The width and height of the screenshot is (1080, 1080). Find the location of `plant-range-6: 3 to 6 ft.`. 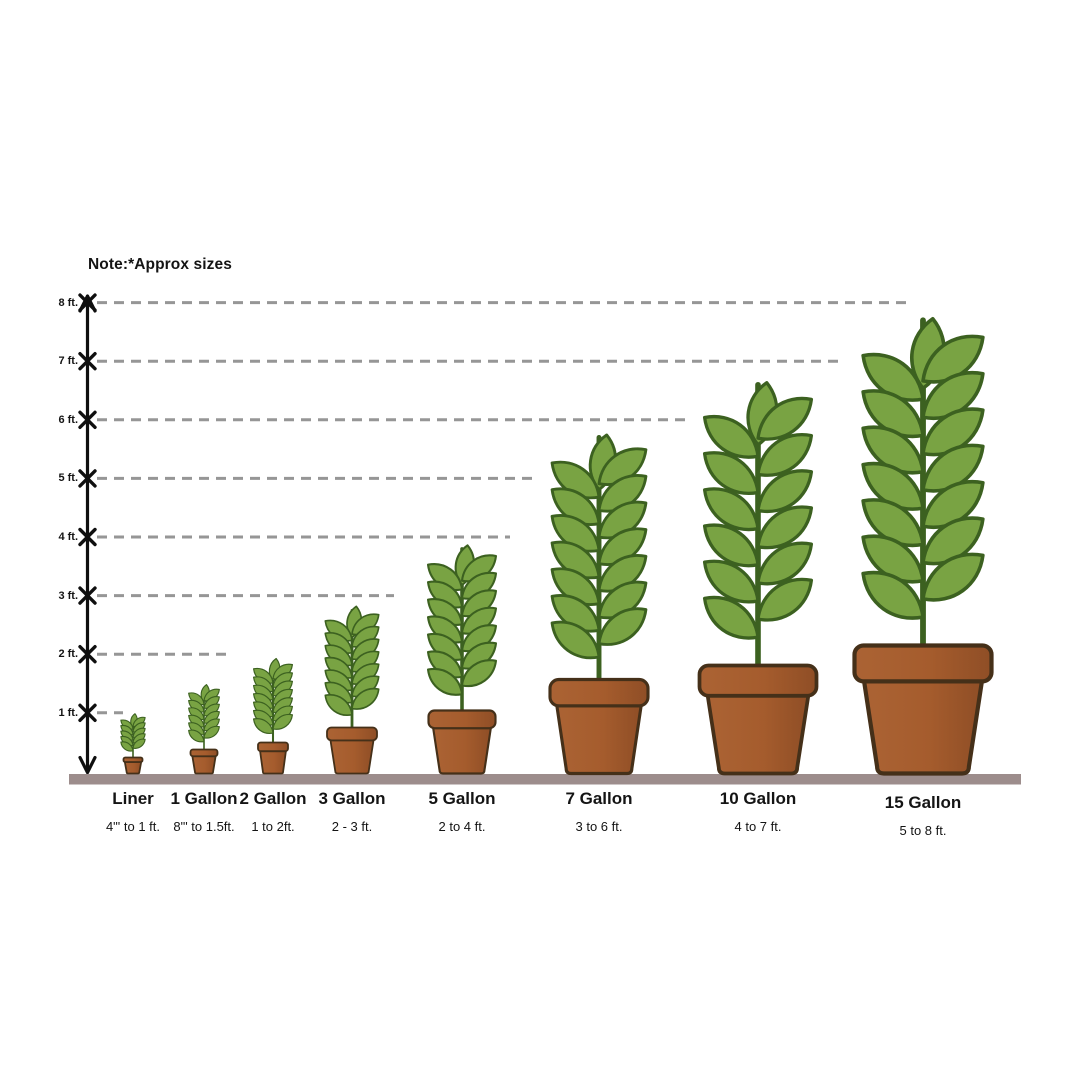

plant-range-6: 3 to 6 ft. is located at coordinates (599, 826).